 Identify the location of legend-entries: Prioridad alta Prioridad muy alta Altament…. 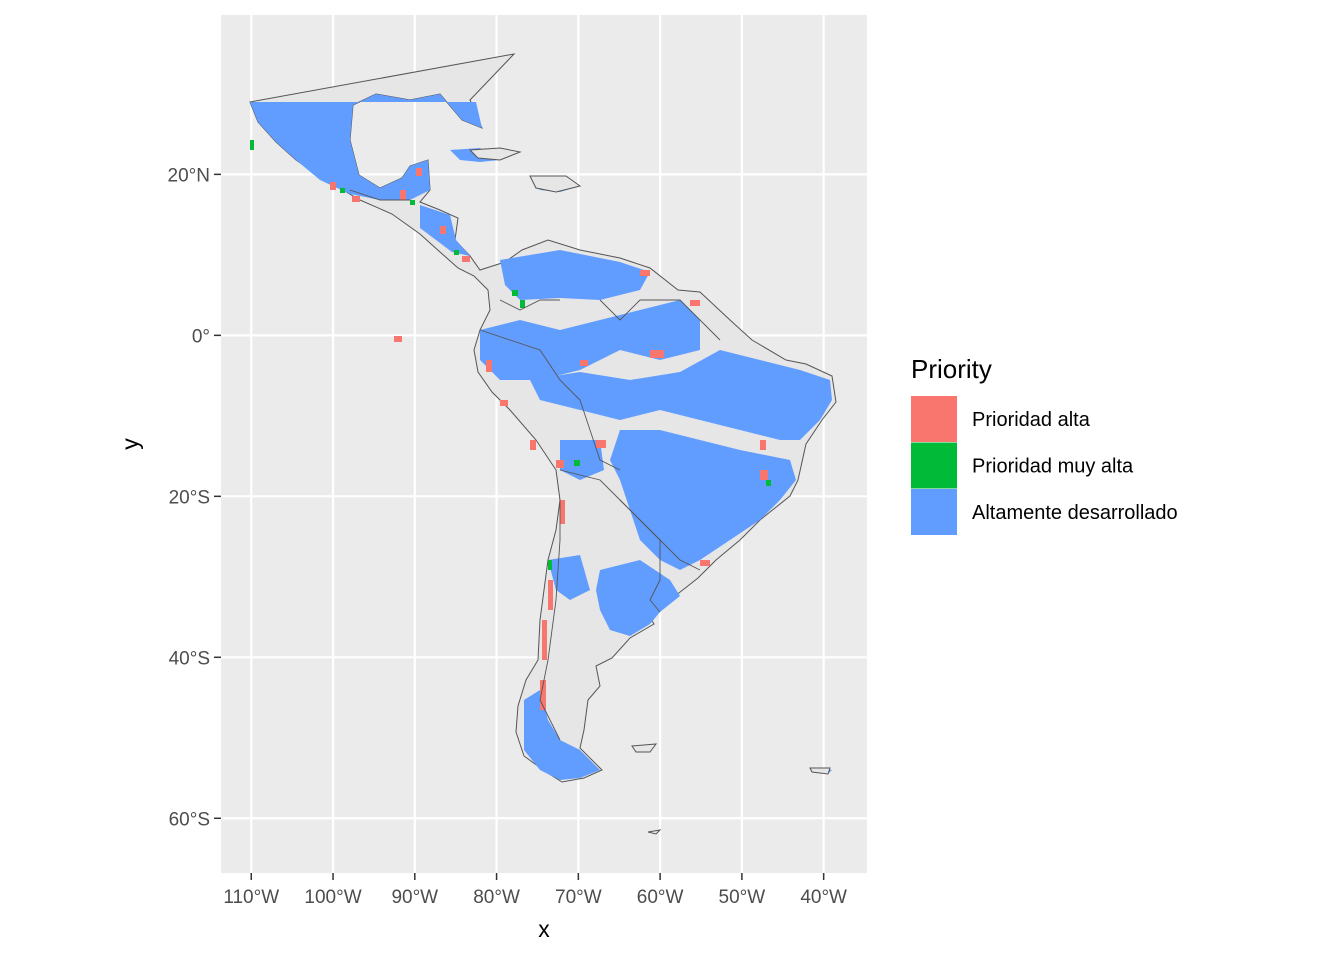
(1044, 465).